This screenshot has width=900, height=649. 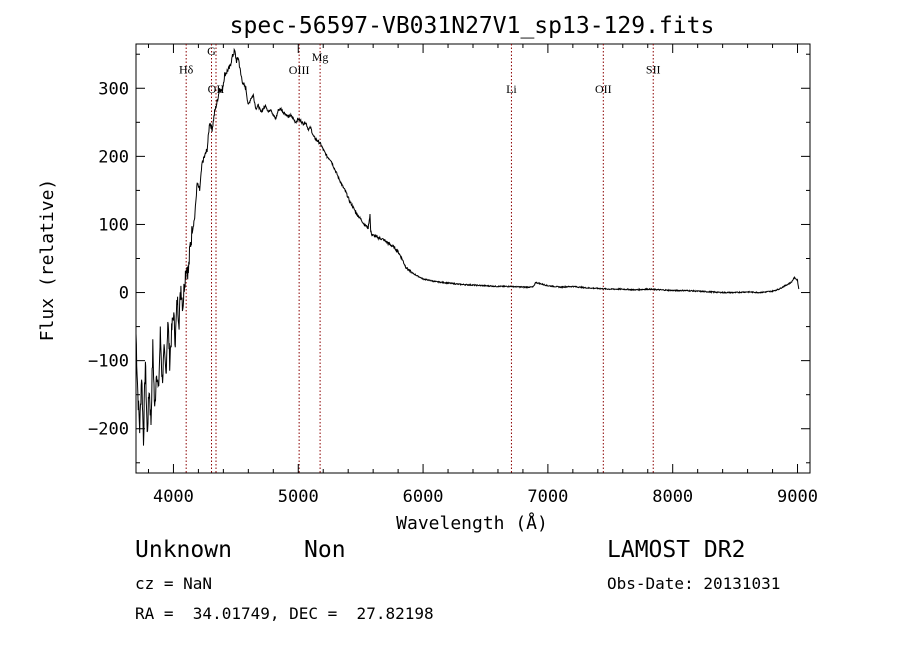 What do you see at coordinates (797, 497) in the screenshot?
I see `x-tick-label: 9000` at bounding box center [797, 497].